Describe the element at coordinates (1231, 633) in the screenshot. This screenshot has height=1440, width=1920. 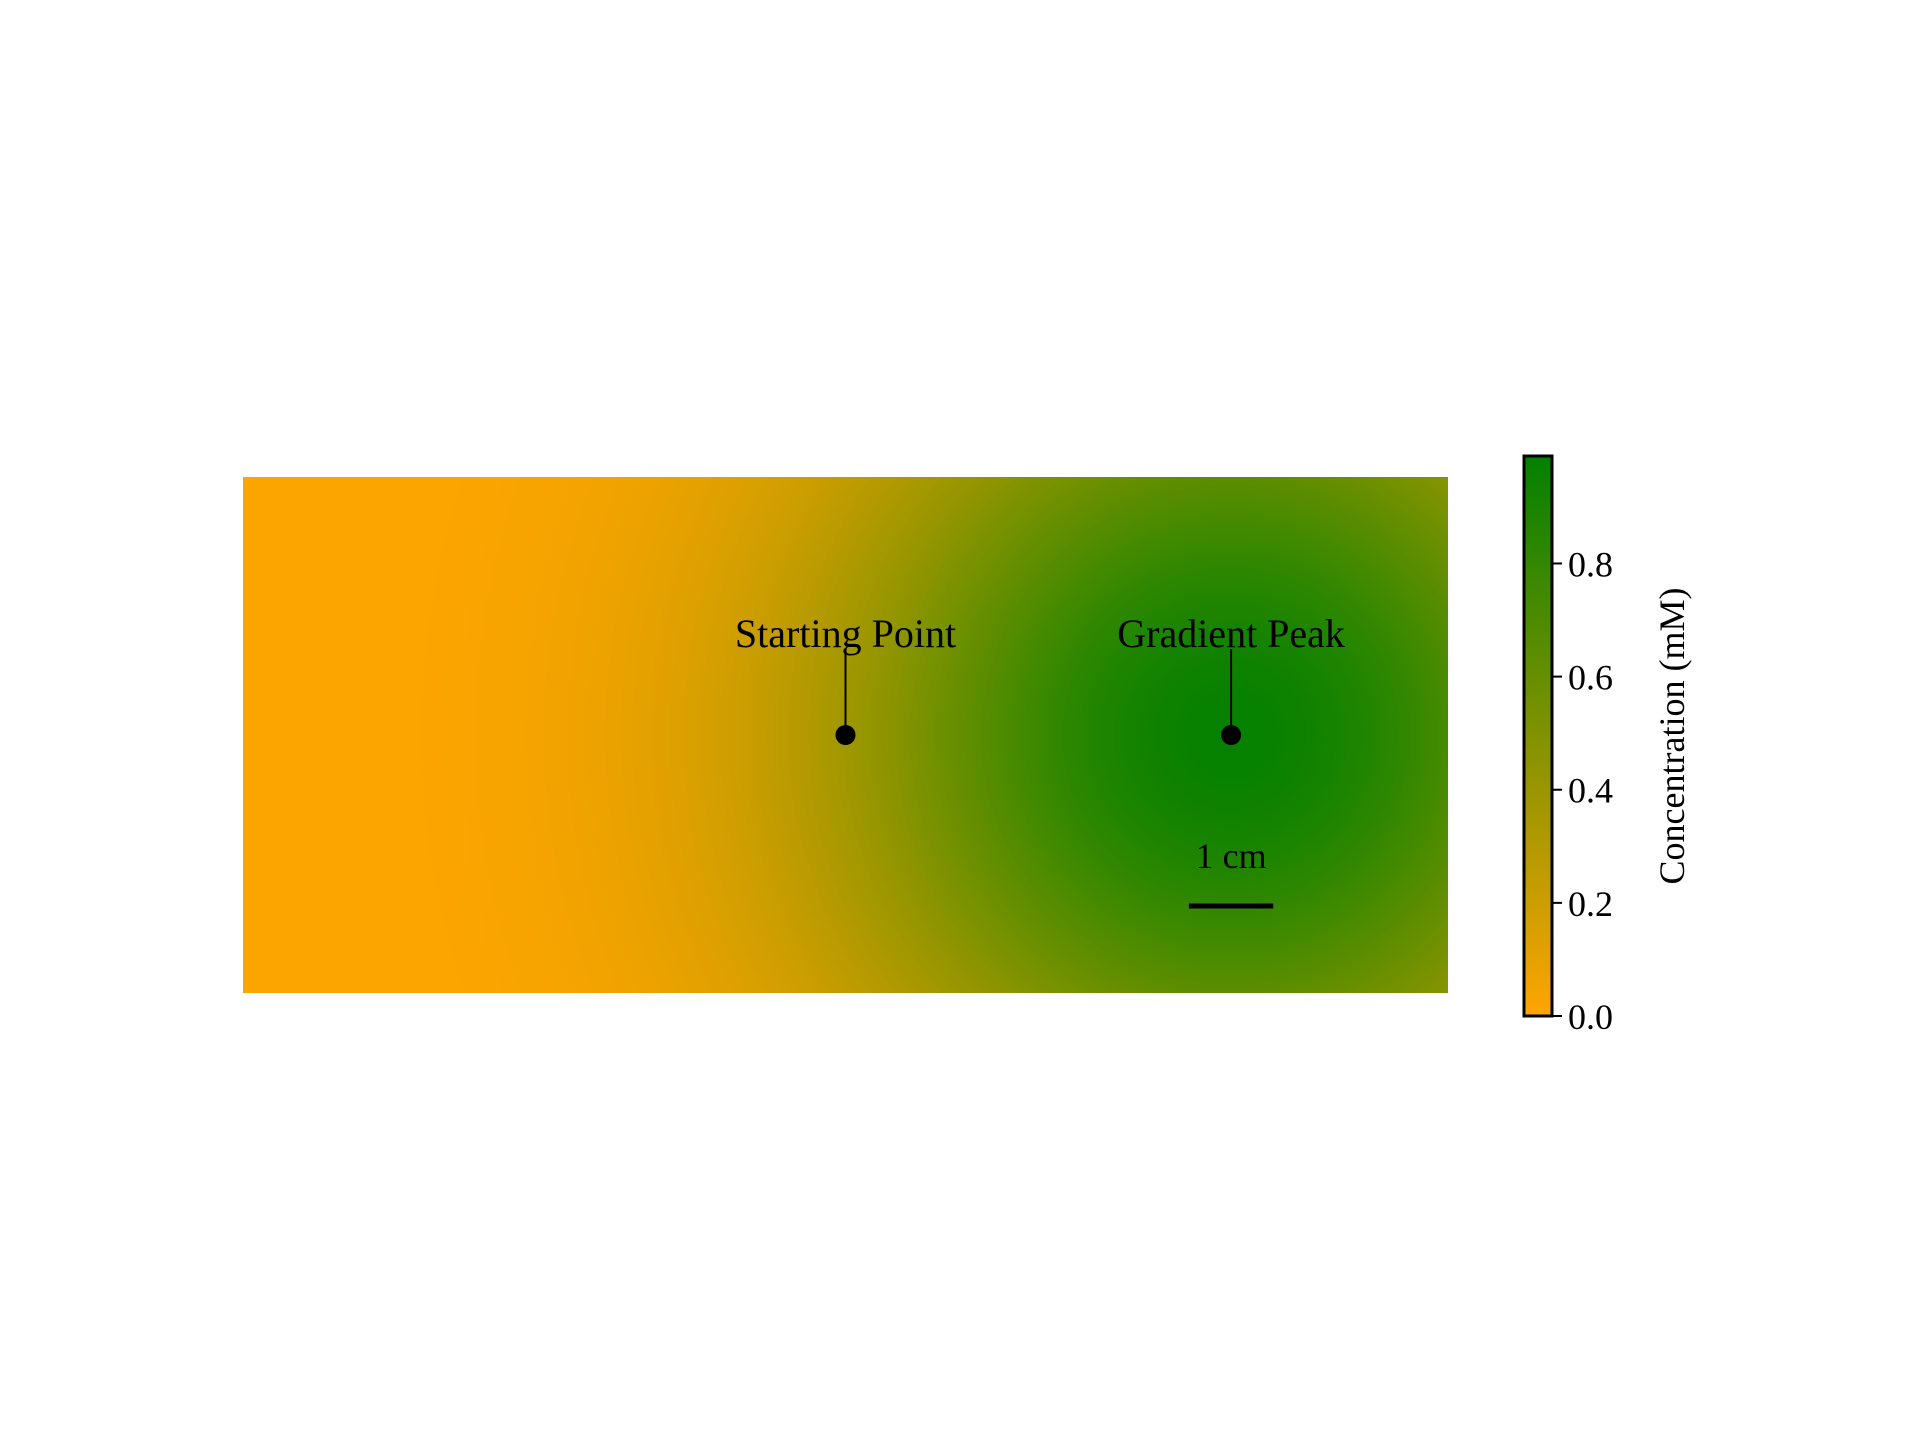
I see `annotation-label-gradient-peak: Gradient Peak` at that location.